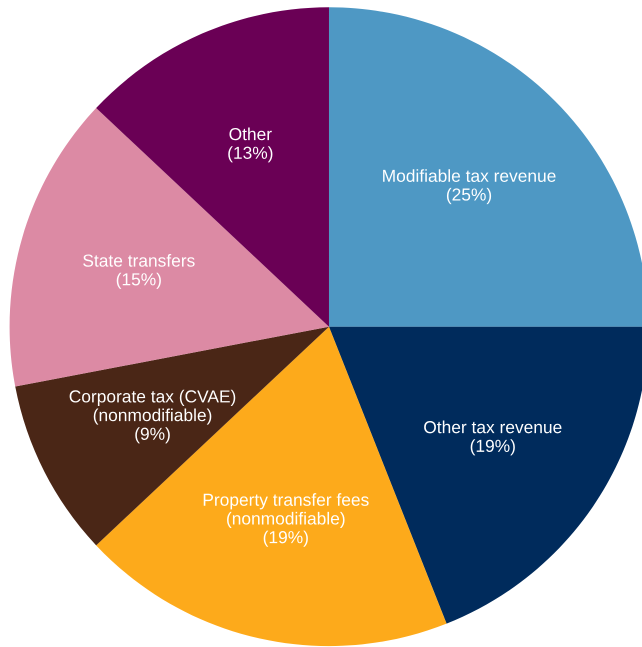  What do you see at coordinates (139, 260) in the screenshot?
I see `slice-label: State transfers` at bounding box center [139, 260].